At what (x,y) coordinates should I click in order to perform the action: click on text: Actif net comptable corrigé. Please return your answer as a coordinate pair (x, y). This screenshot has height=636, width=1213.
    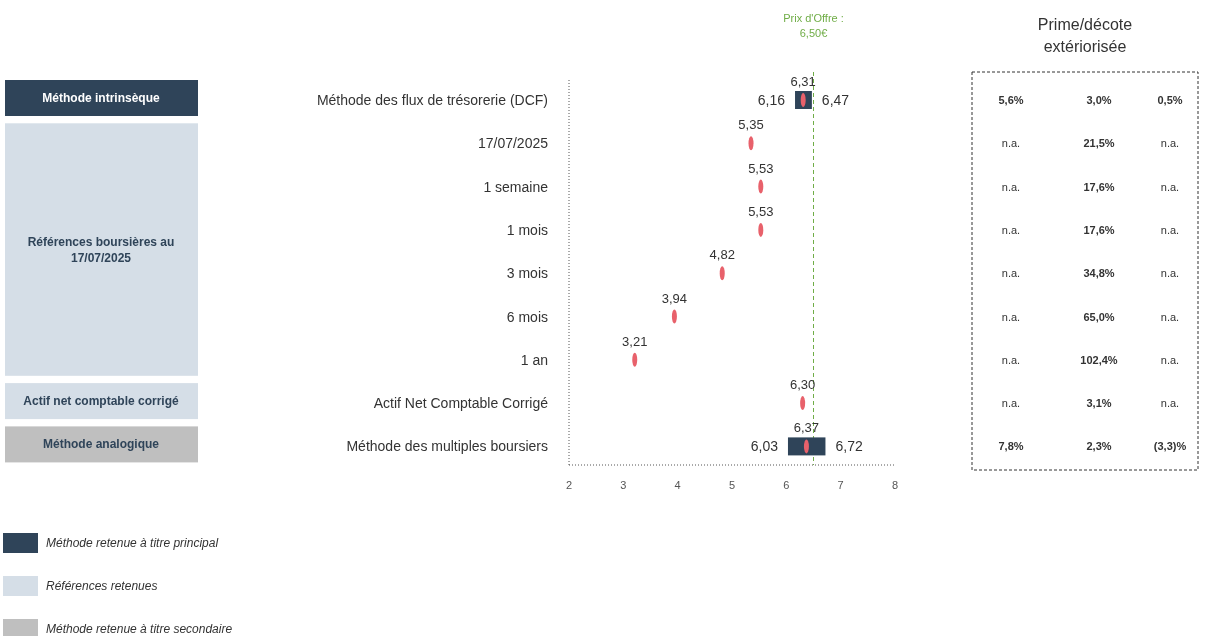
    Looking at the image, I should click on (101, 401).